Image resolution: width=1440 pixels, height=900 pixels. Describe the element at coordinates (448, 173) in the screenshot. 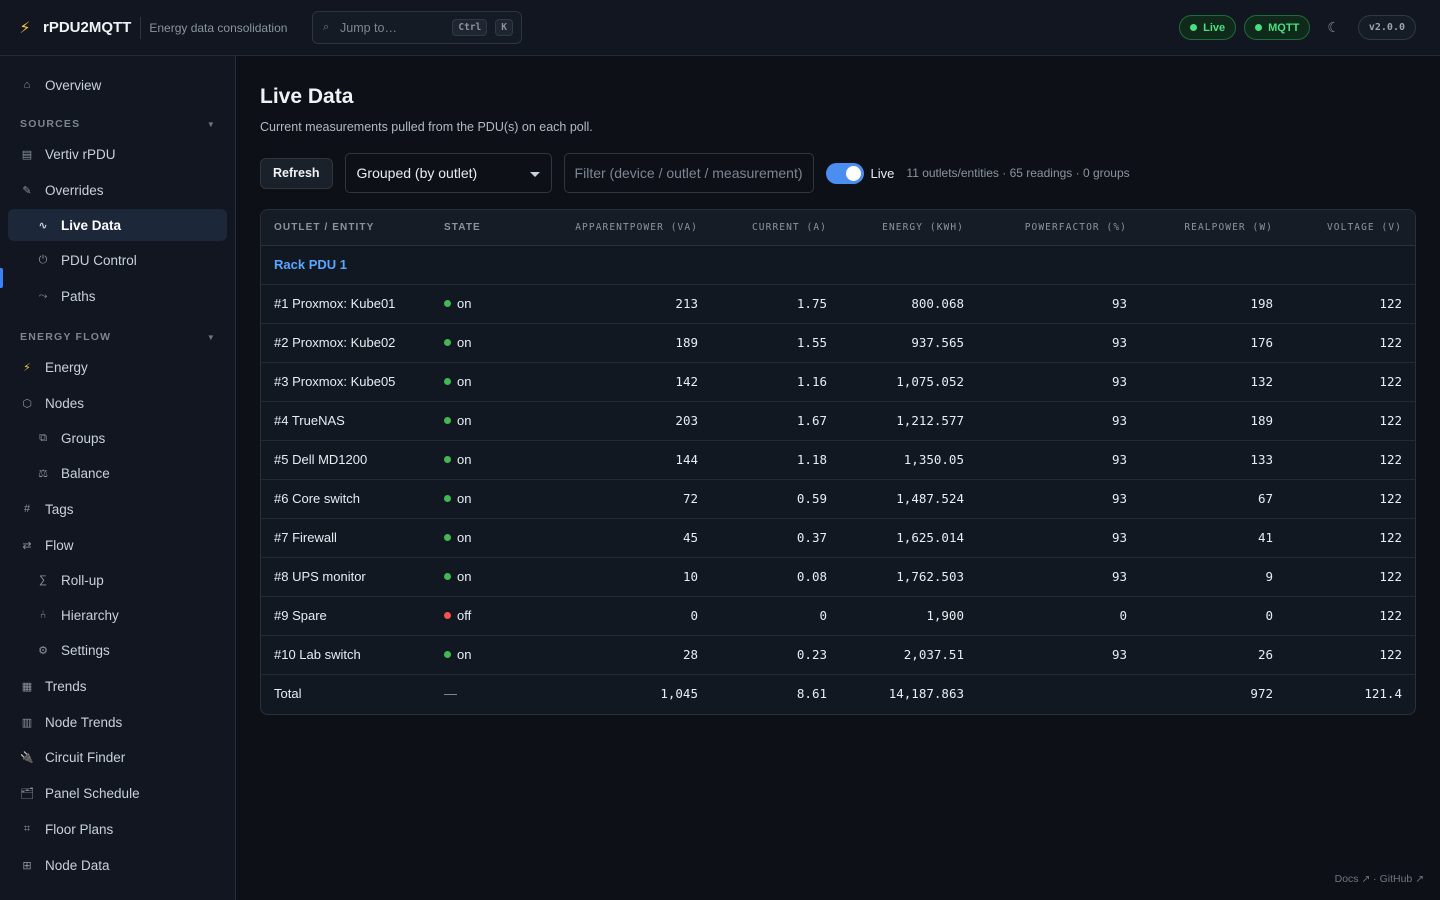

I see `grouping-select: Grouped (by outlet)` at that location.